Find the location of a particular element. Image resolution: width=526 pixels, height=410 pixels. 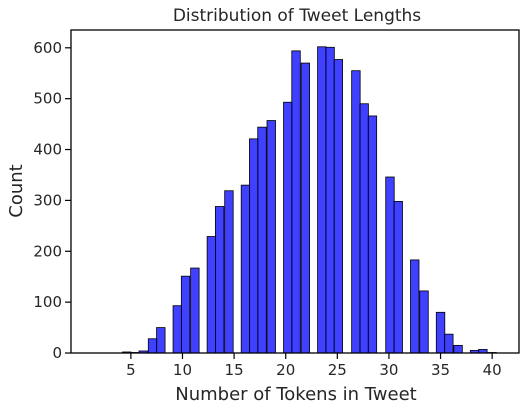

x-tick-label: 40 is located at coordinates (492, 370).